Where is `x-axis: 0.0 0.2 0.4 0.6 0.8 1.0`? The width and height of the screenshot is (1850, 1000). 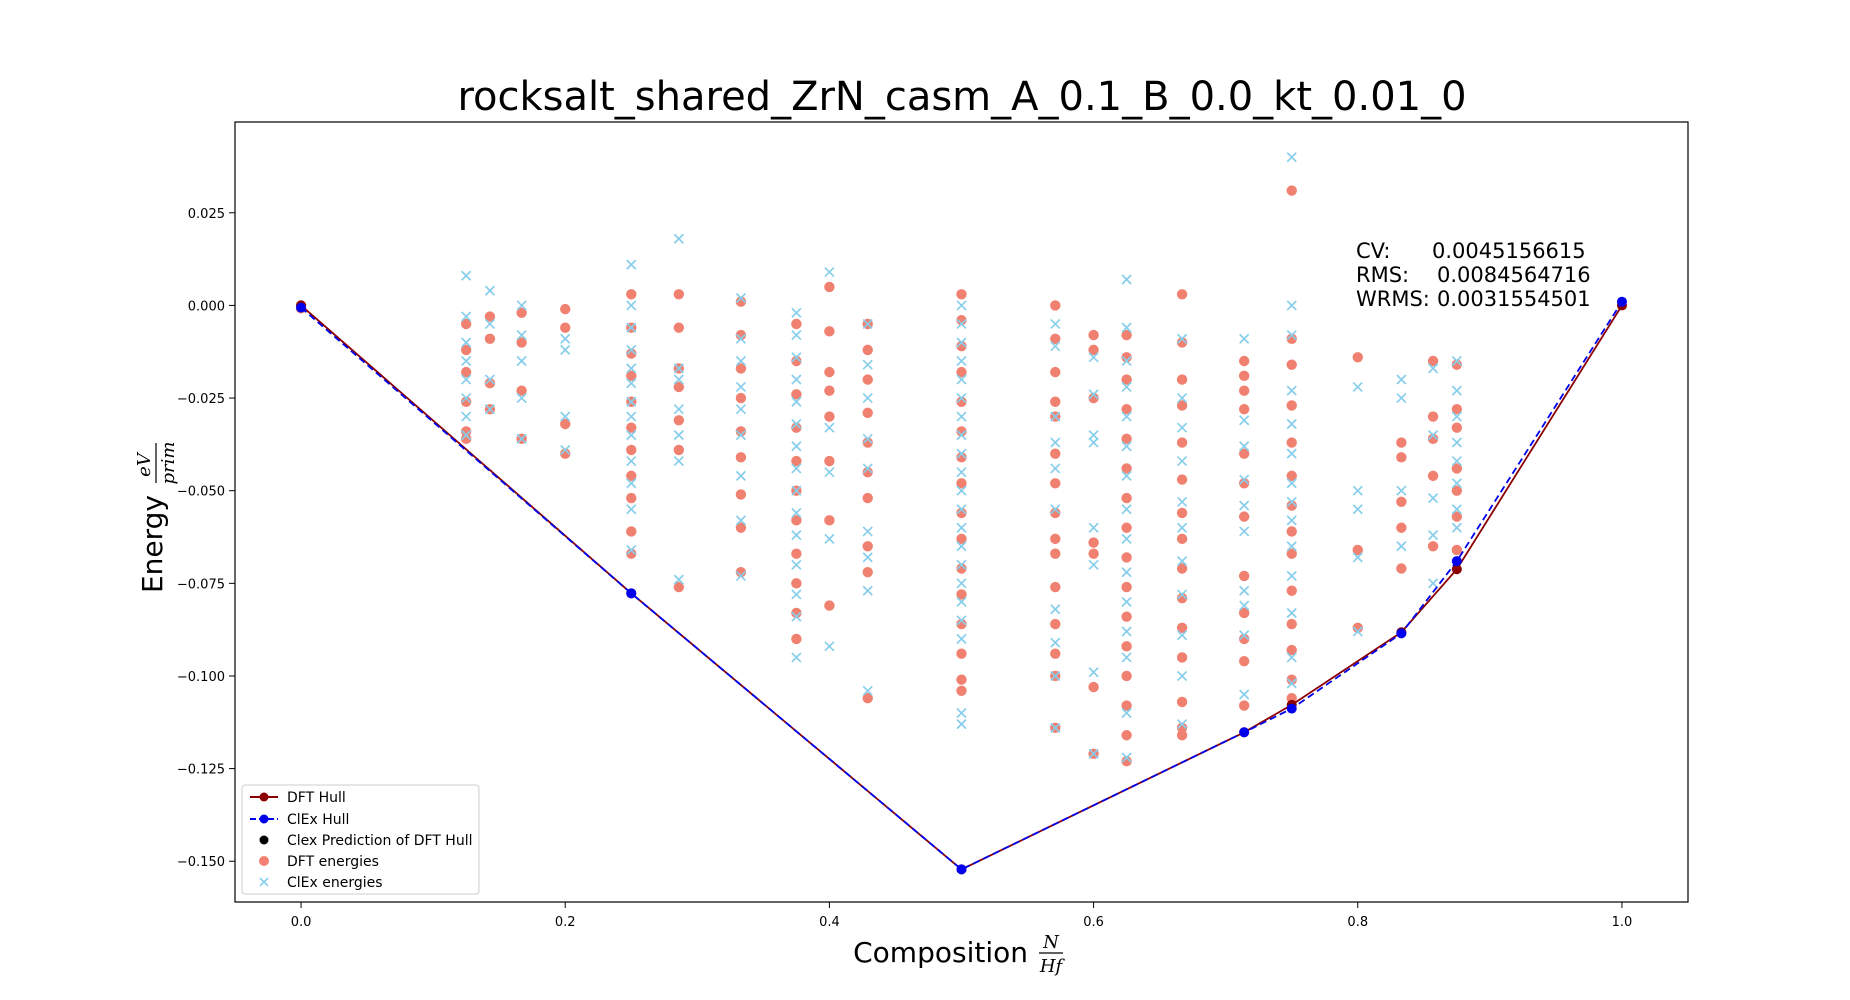
x-axis: 0.0 0.2 0.4 0.6 0.8 1.0 is located at coordinates (961, 916).